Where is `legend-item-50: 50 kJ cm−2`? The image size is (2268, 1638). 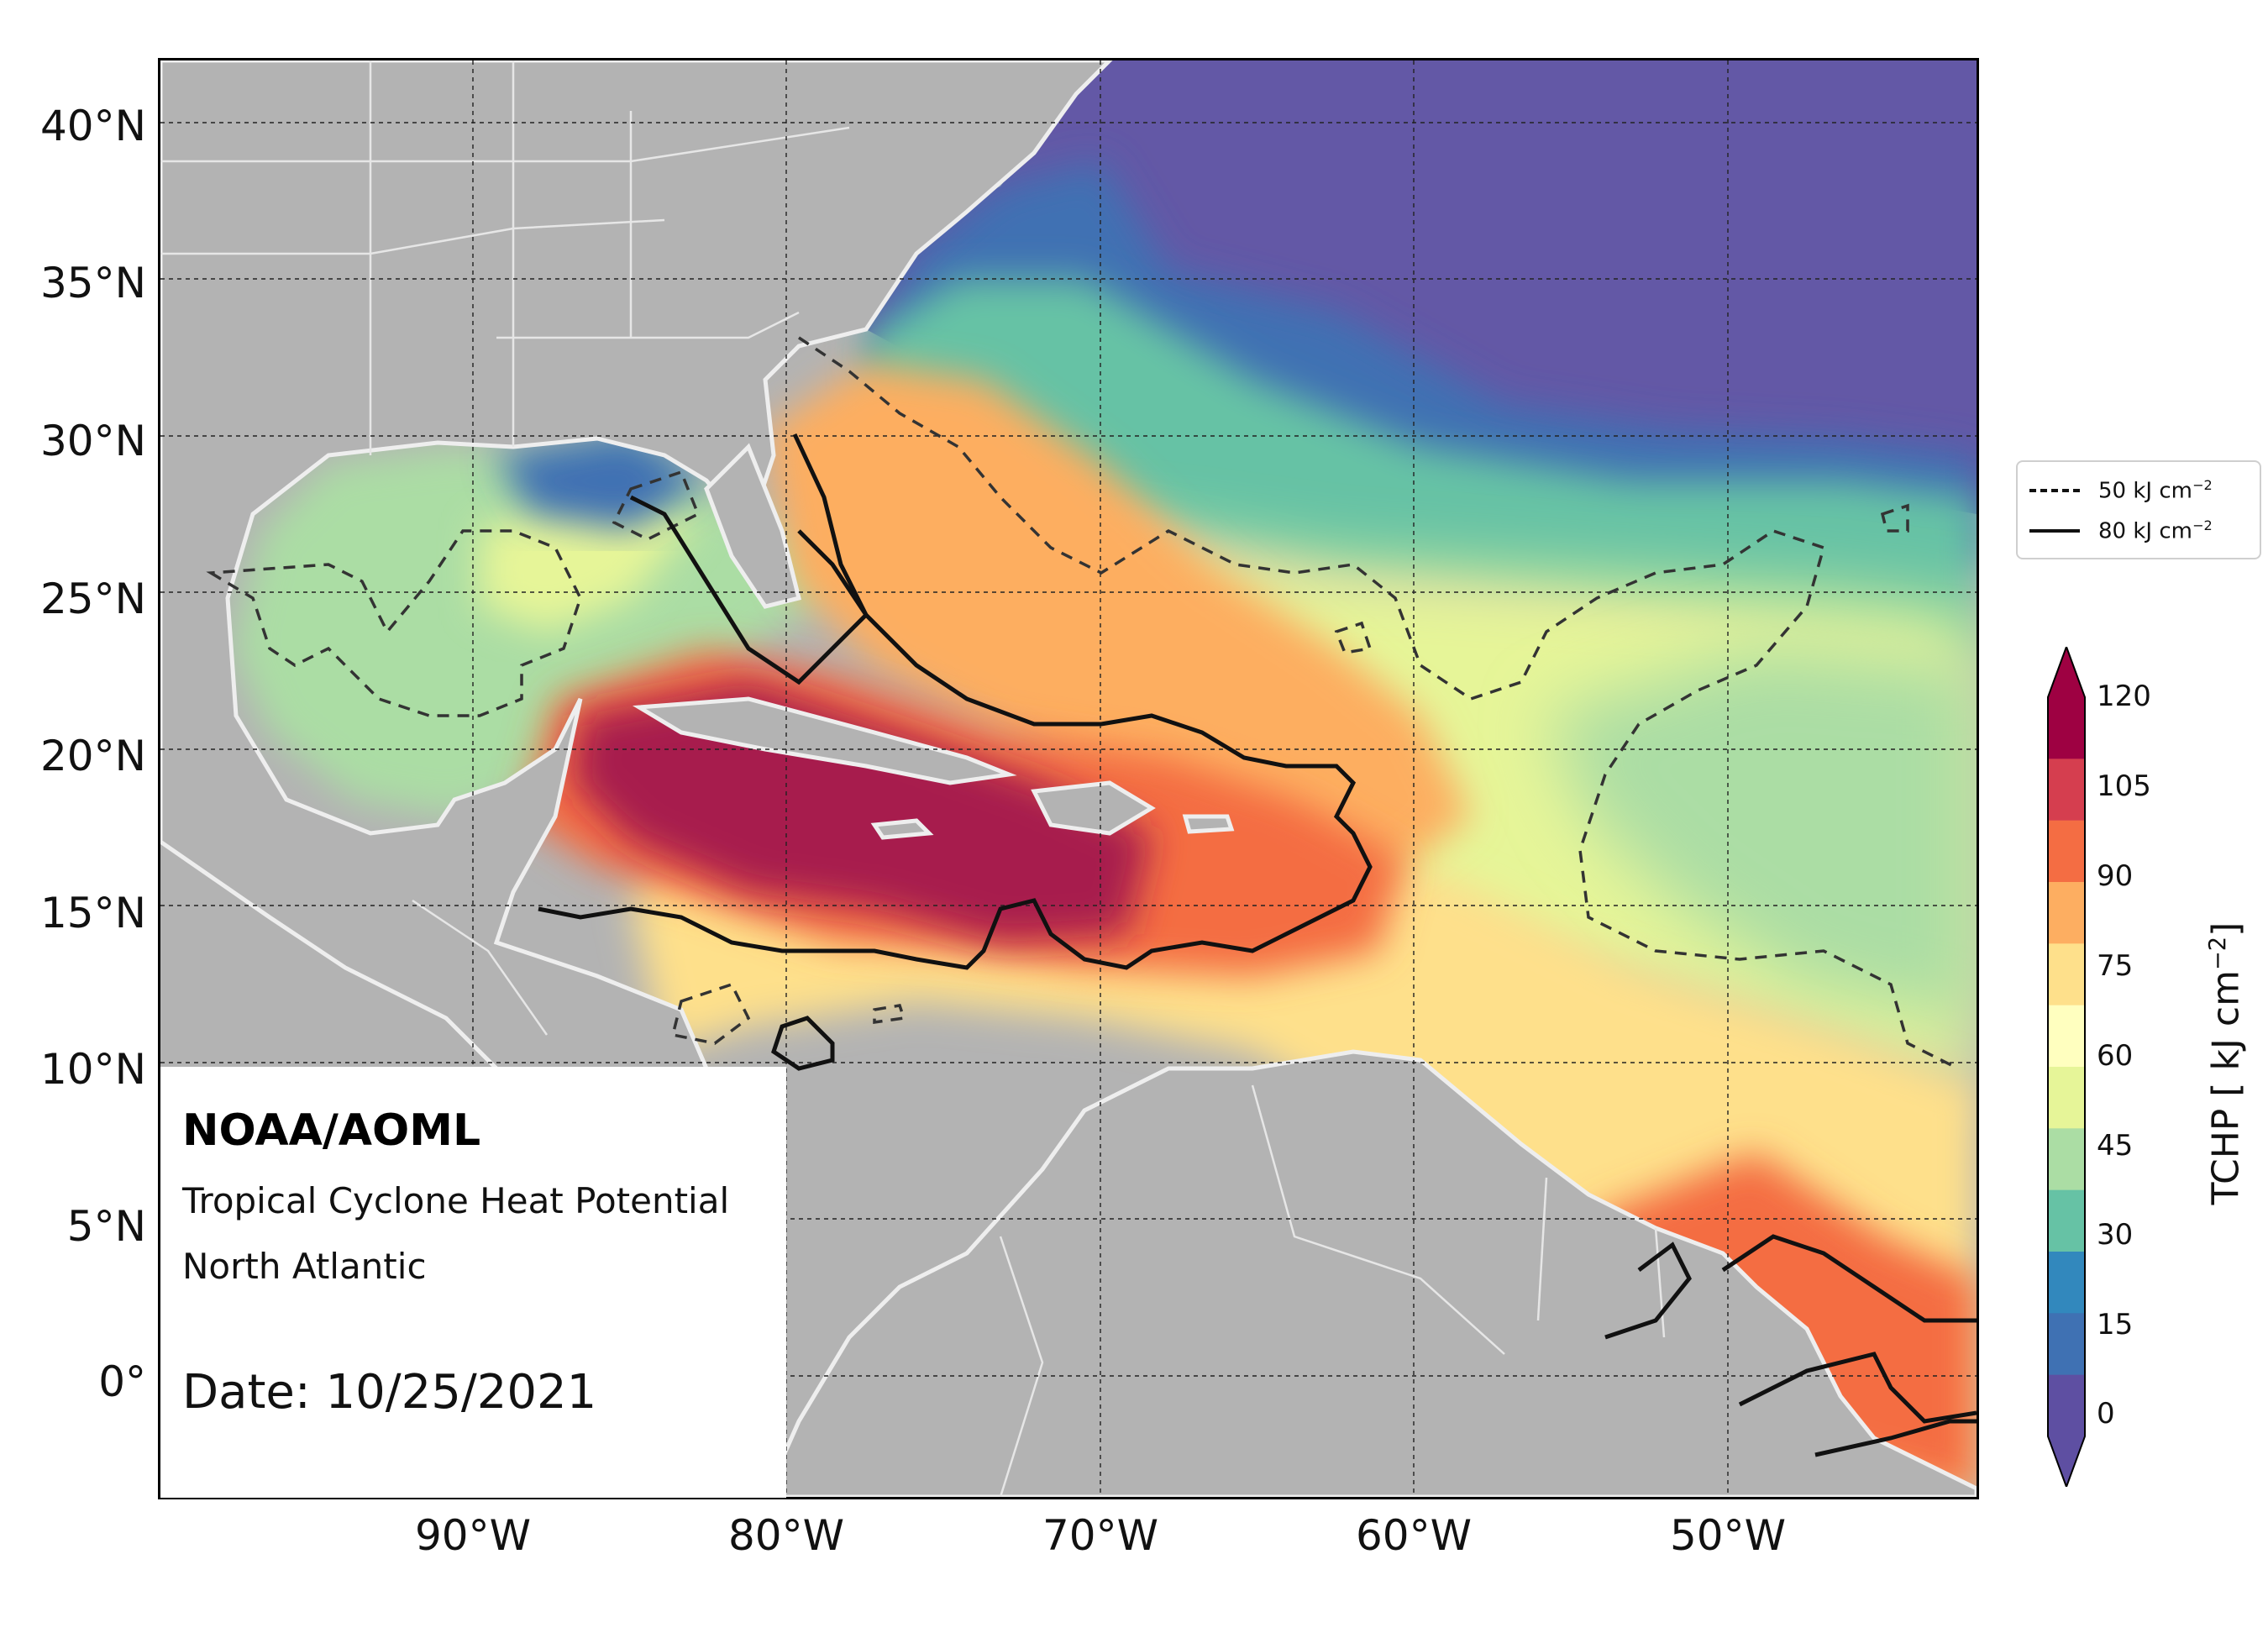
legend-item-50: 50 kJ cm−2 is located at coordinates (2121, 490).